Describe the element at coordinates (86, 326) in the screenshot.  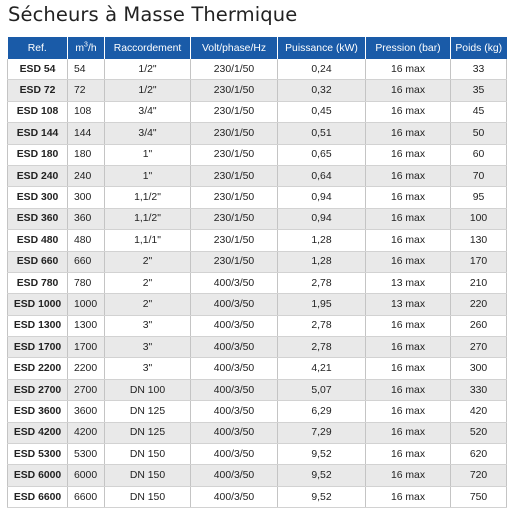
I see `cell-flow: 1300` at that location.